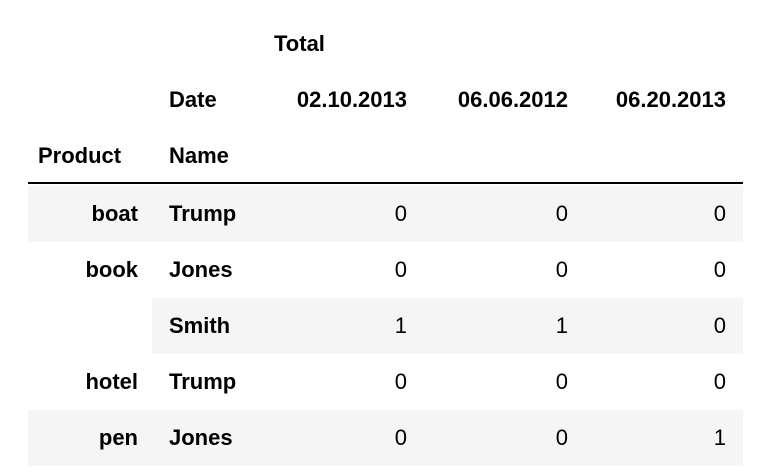  Describe the element at coordinates (299, 43) in the screenshot. I see `column-level-header: Total` at that location.